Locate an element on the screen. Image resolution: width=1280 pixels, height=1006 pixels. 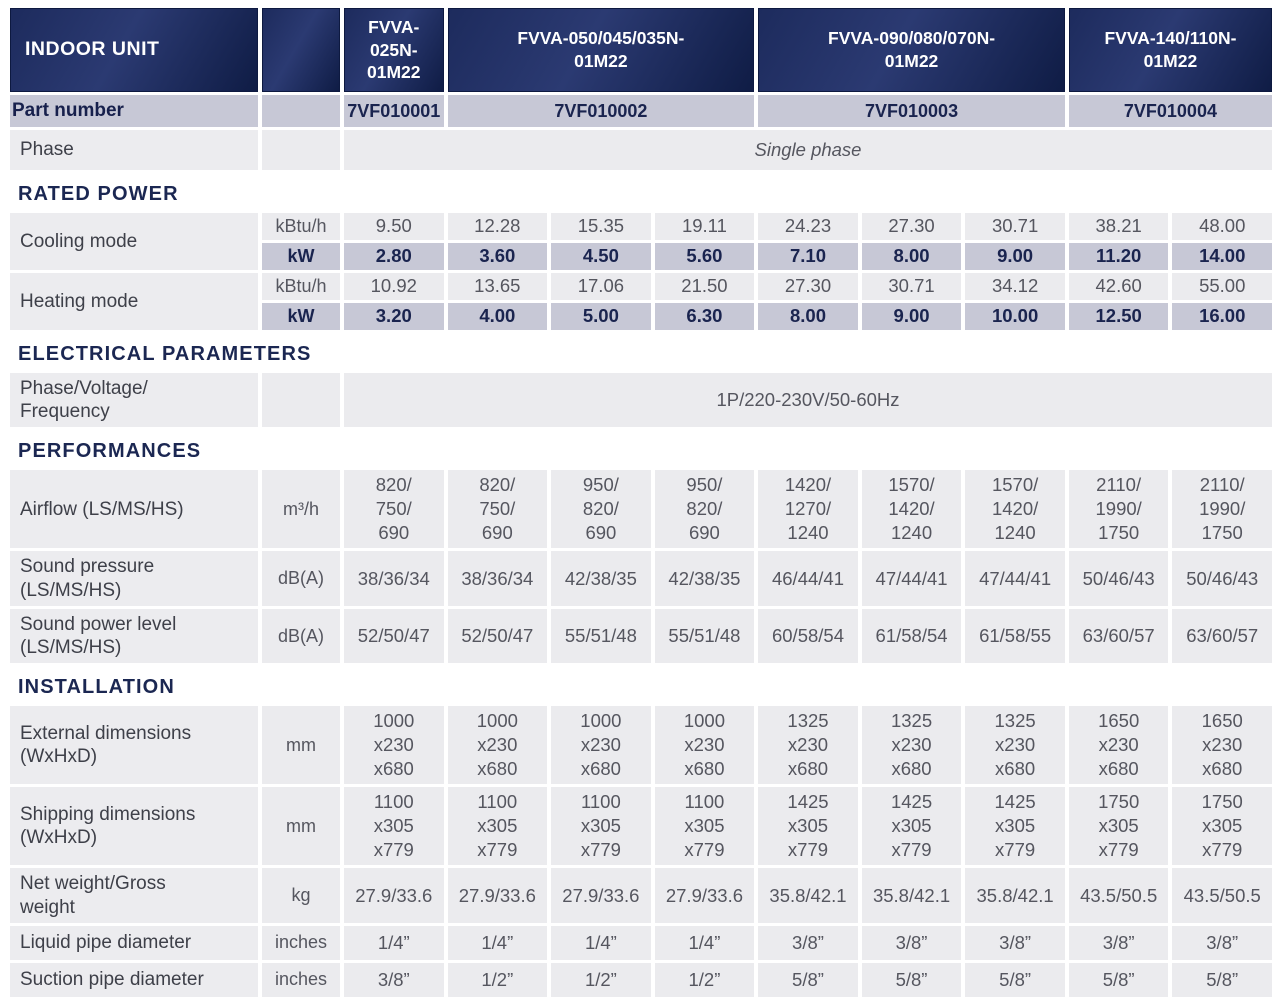
value-external-dimensions-col7: 1325 x230 x680 is located at coordinates (1015, 745).